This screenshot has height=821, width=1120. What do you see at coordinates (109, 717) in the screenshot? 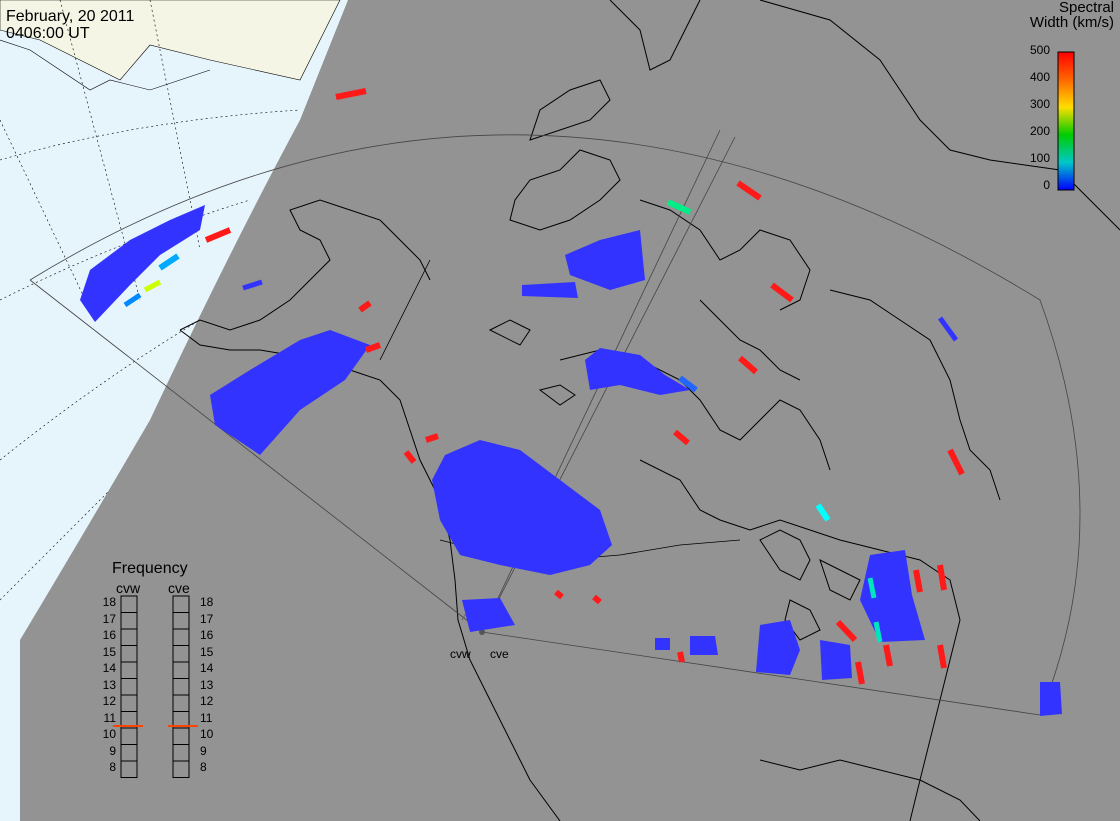
I see `freq-num-left: 11` at bounding box center [109, 717].